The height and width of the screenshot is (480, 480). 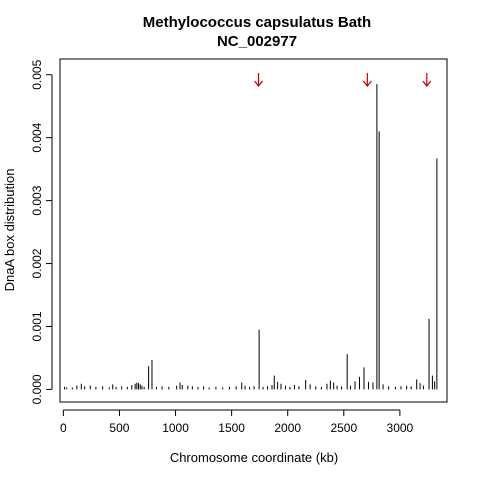 I want to click on x-axis-label: Chromosome coordinate (kb), so click(x=254, y=457).